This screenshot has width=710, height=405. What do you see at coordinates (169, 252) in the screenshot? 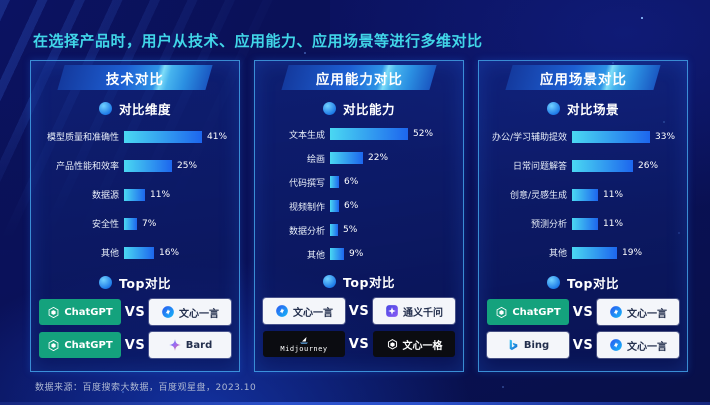
I see `bar-value: 16%` at bounding box center [169, 252].